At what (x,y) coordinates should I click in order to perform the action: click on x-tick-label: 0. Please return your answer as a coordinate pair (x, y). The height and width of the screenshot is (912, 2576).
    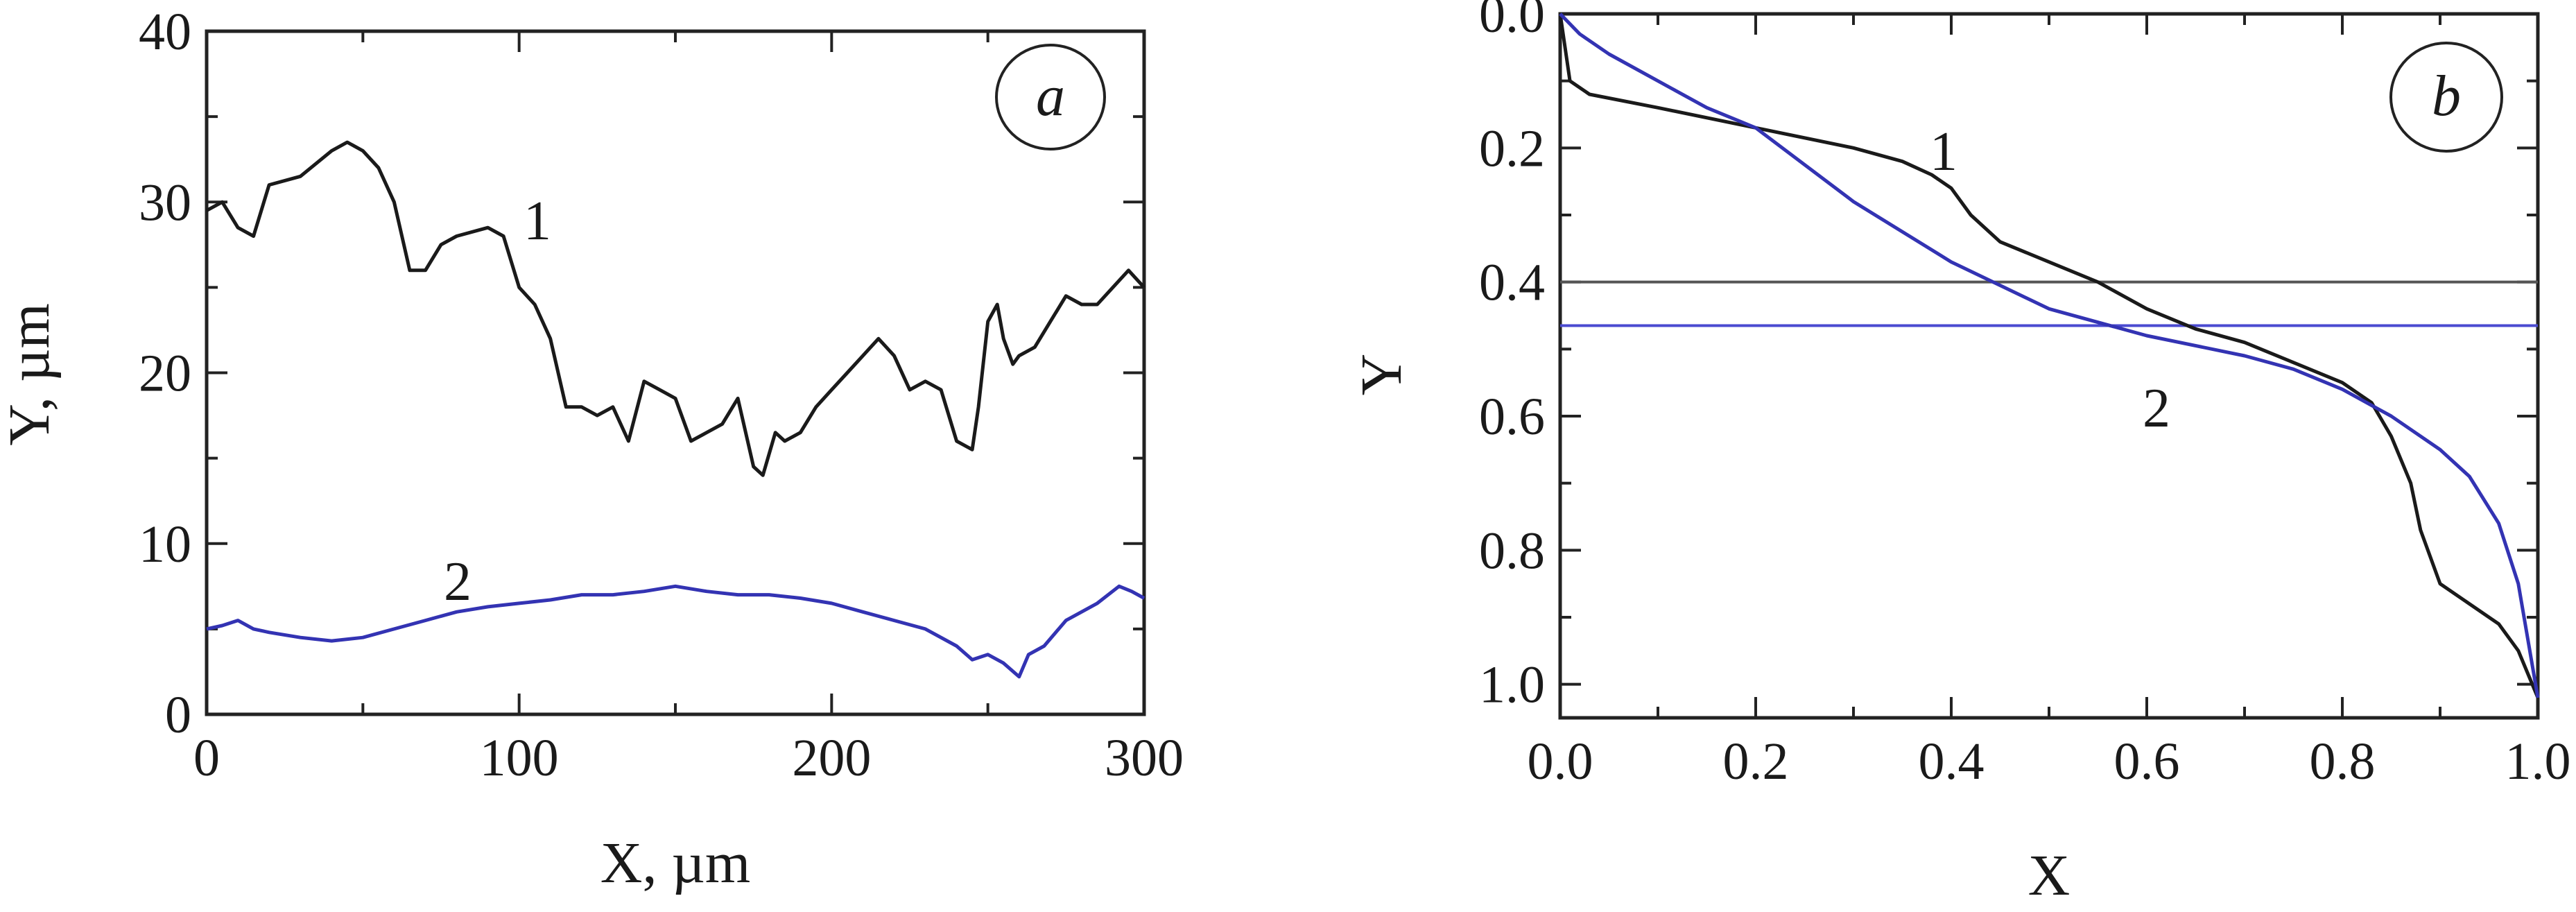
    Looking at the image, I should click on (206, 758).